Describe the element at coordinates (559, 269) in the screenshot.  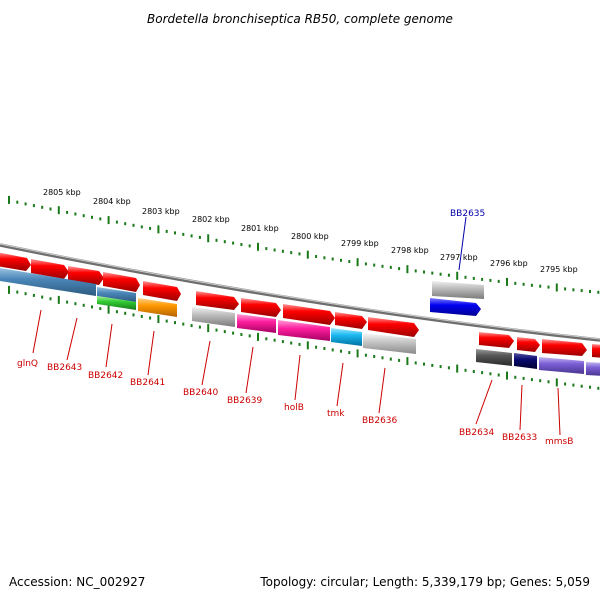
I see `kbp-label: 2795 kbp` at that location.